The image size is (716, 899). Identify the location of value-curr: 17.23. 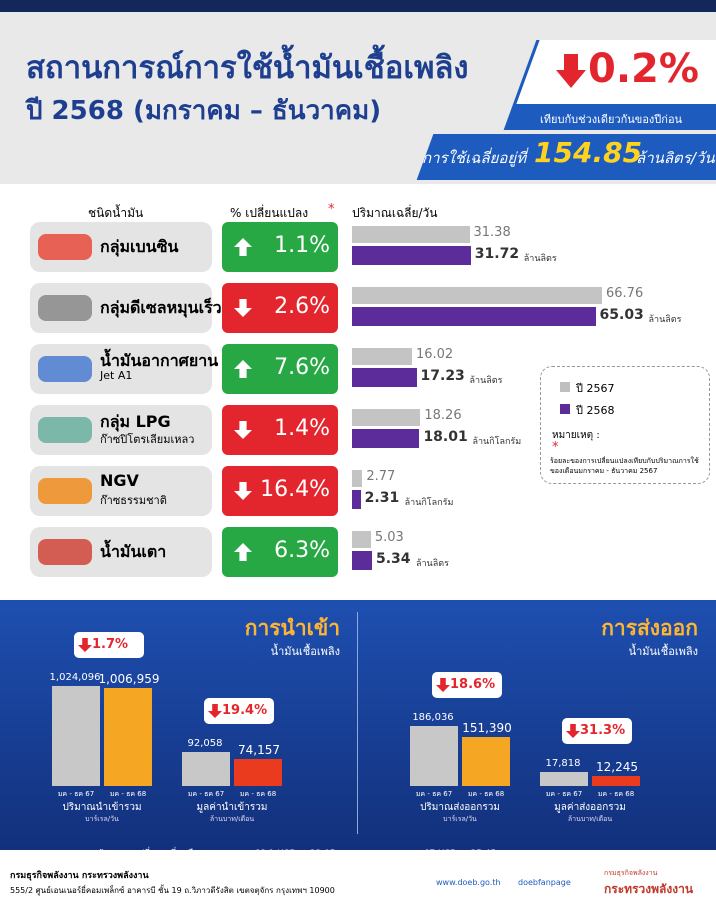
(442, 376).